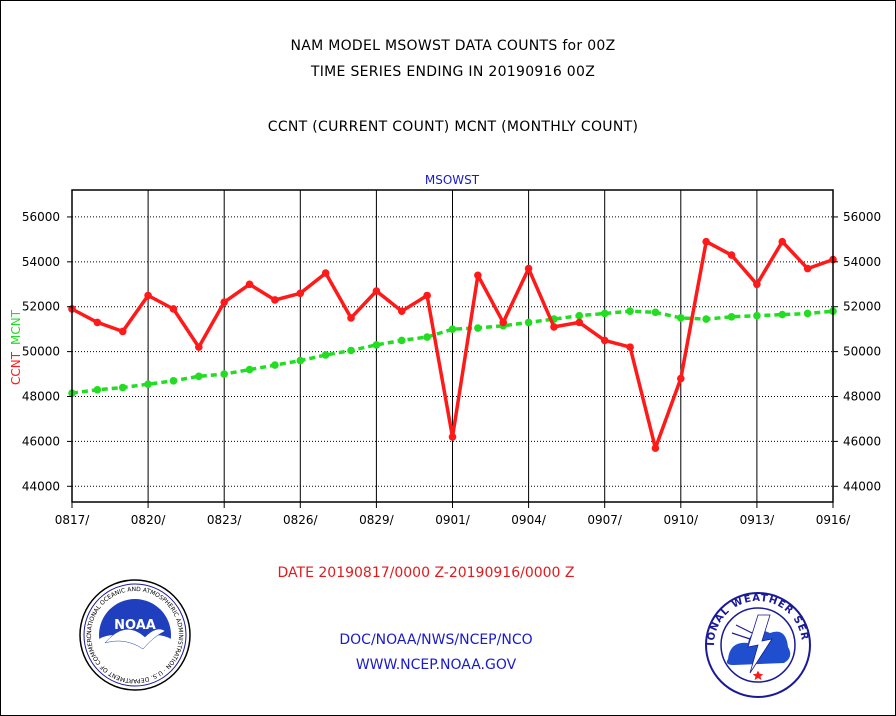  Describe the element at coordinates (529, 520) in the screenshot. I see `x-tick-label: 0904/` at that location.